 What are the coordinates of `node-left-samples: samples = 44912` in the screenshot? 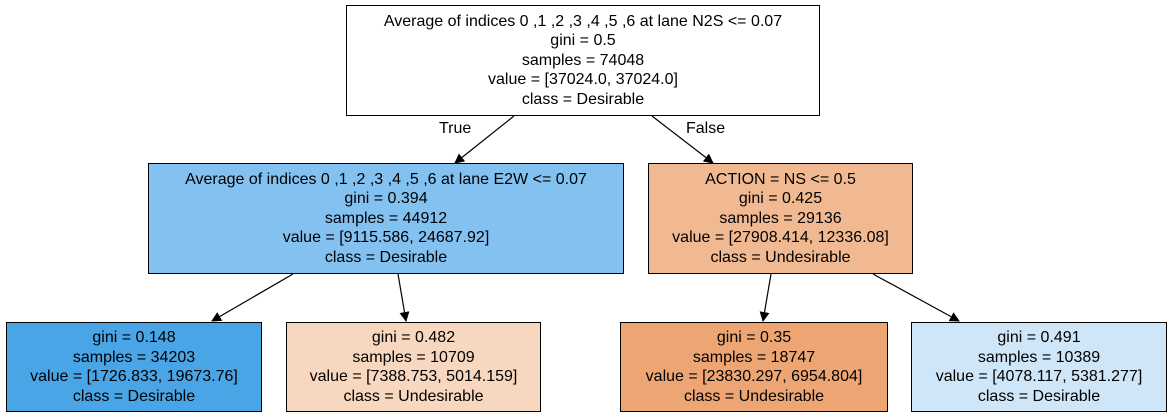 It's located at (386, 218).